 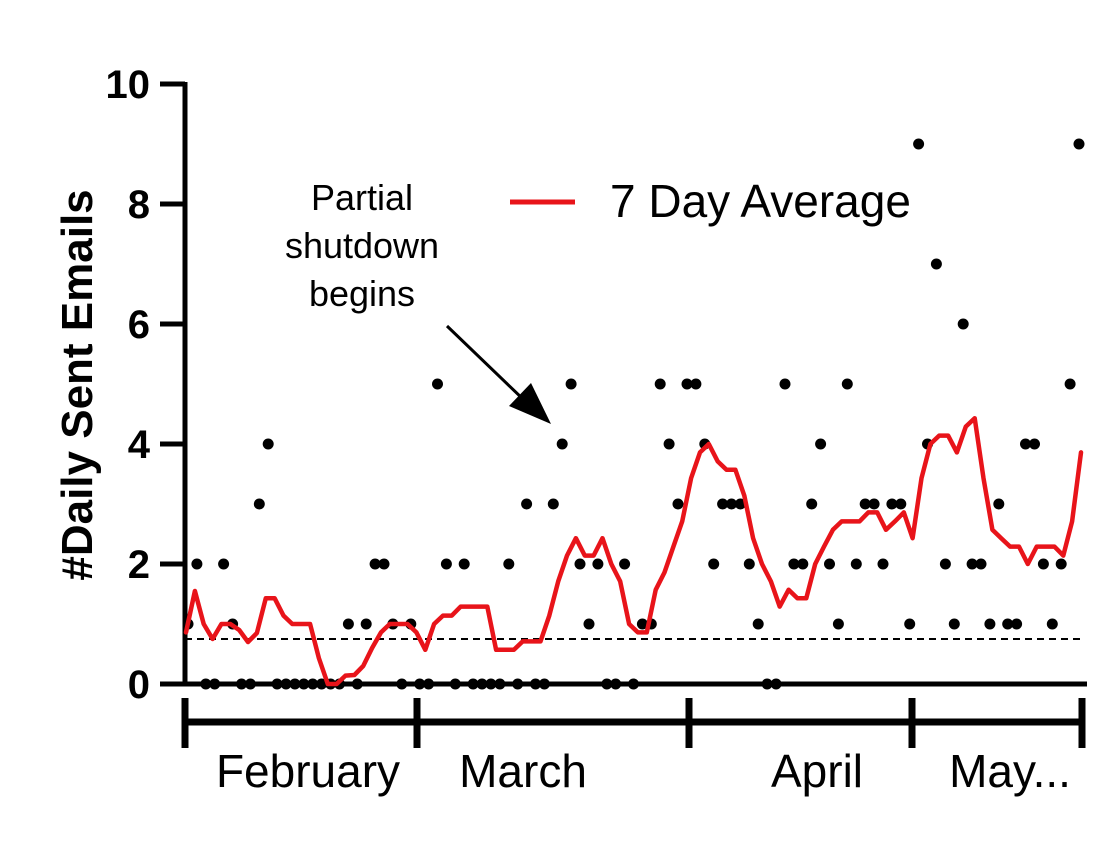 What do you see at coordinates (77, 384) in the screenshot?
I see `y-axis-title: #Daily Sent Emails` at bounding box center [77, 384].